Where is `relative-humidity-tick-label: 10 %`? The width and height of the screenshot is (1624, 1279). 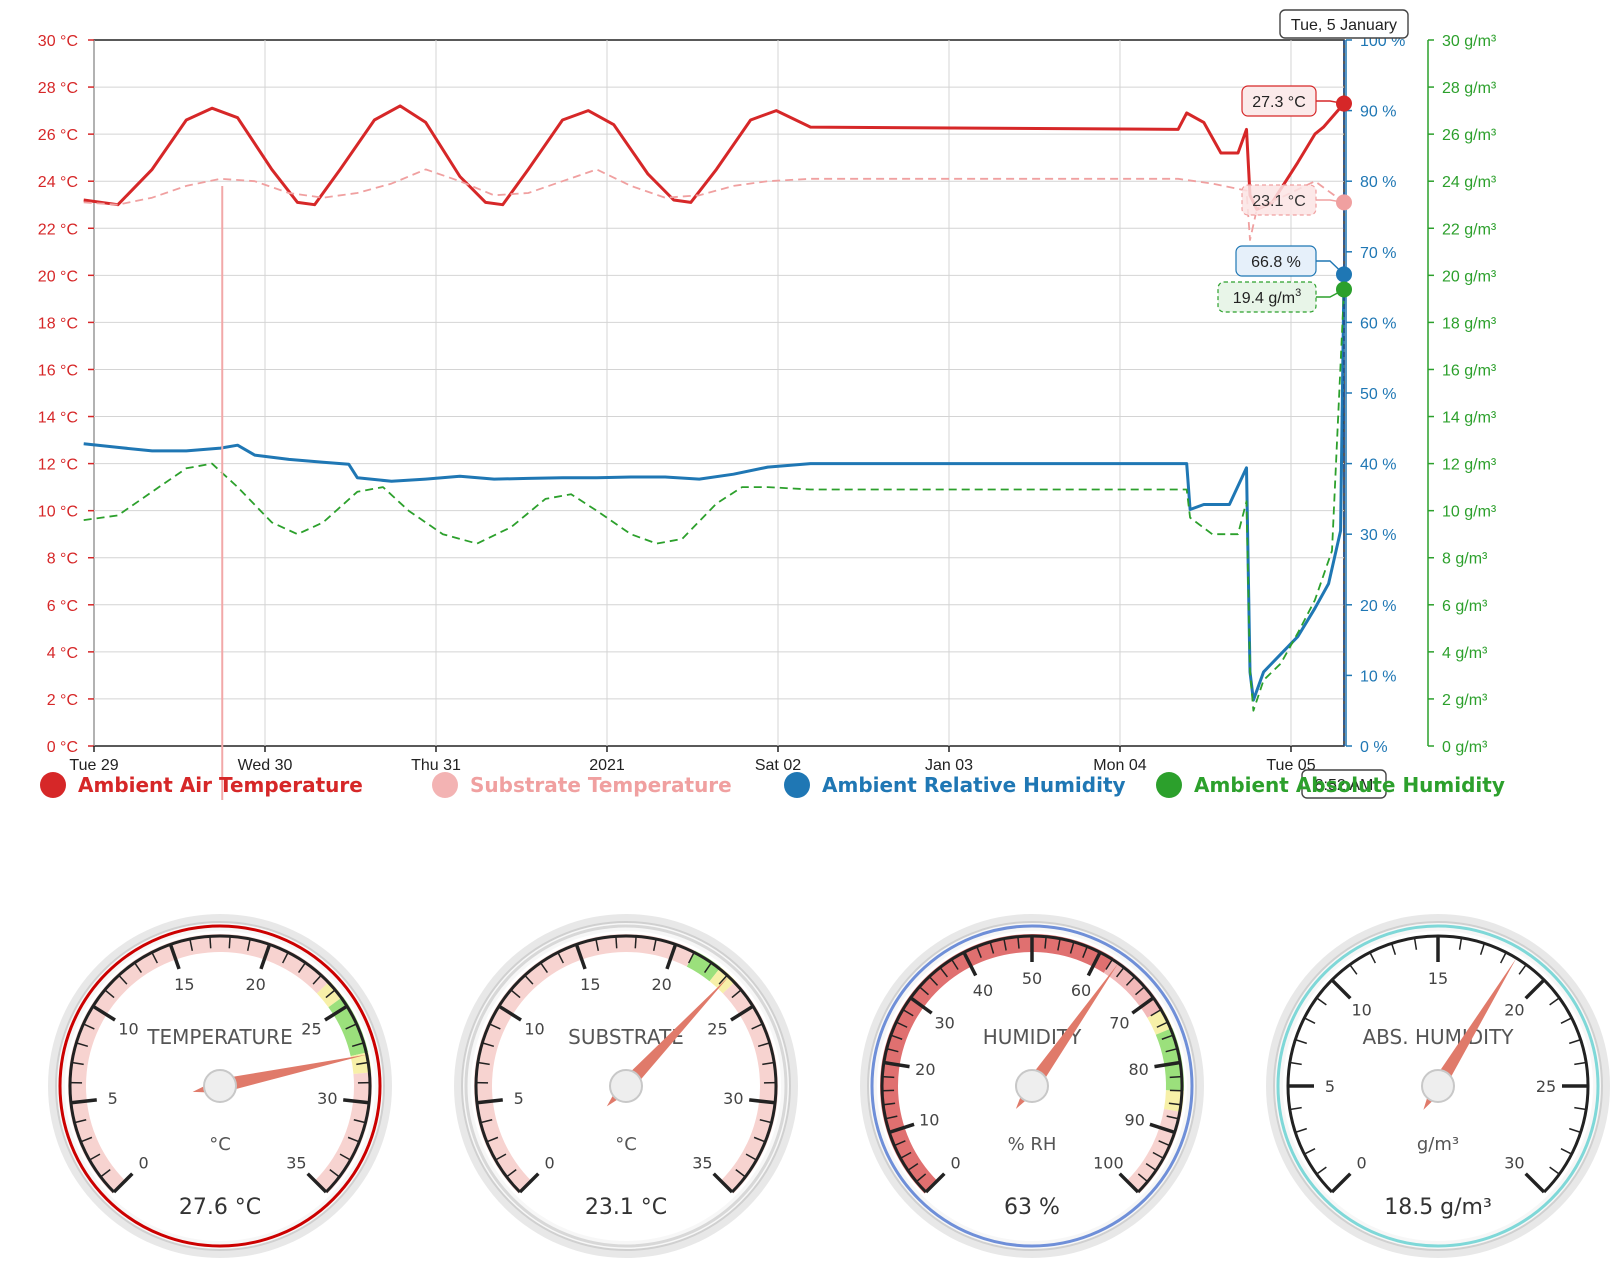
relative-humidity-tick-label: 10 % is located at coordinates (1378, 676).